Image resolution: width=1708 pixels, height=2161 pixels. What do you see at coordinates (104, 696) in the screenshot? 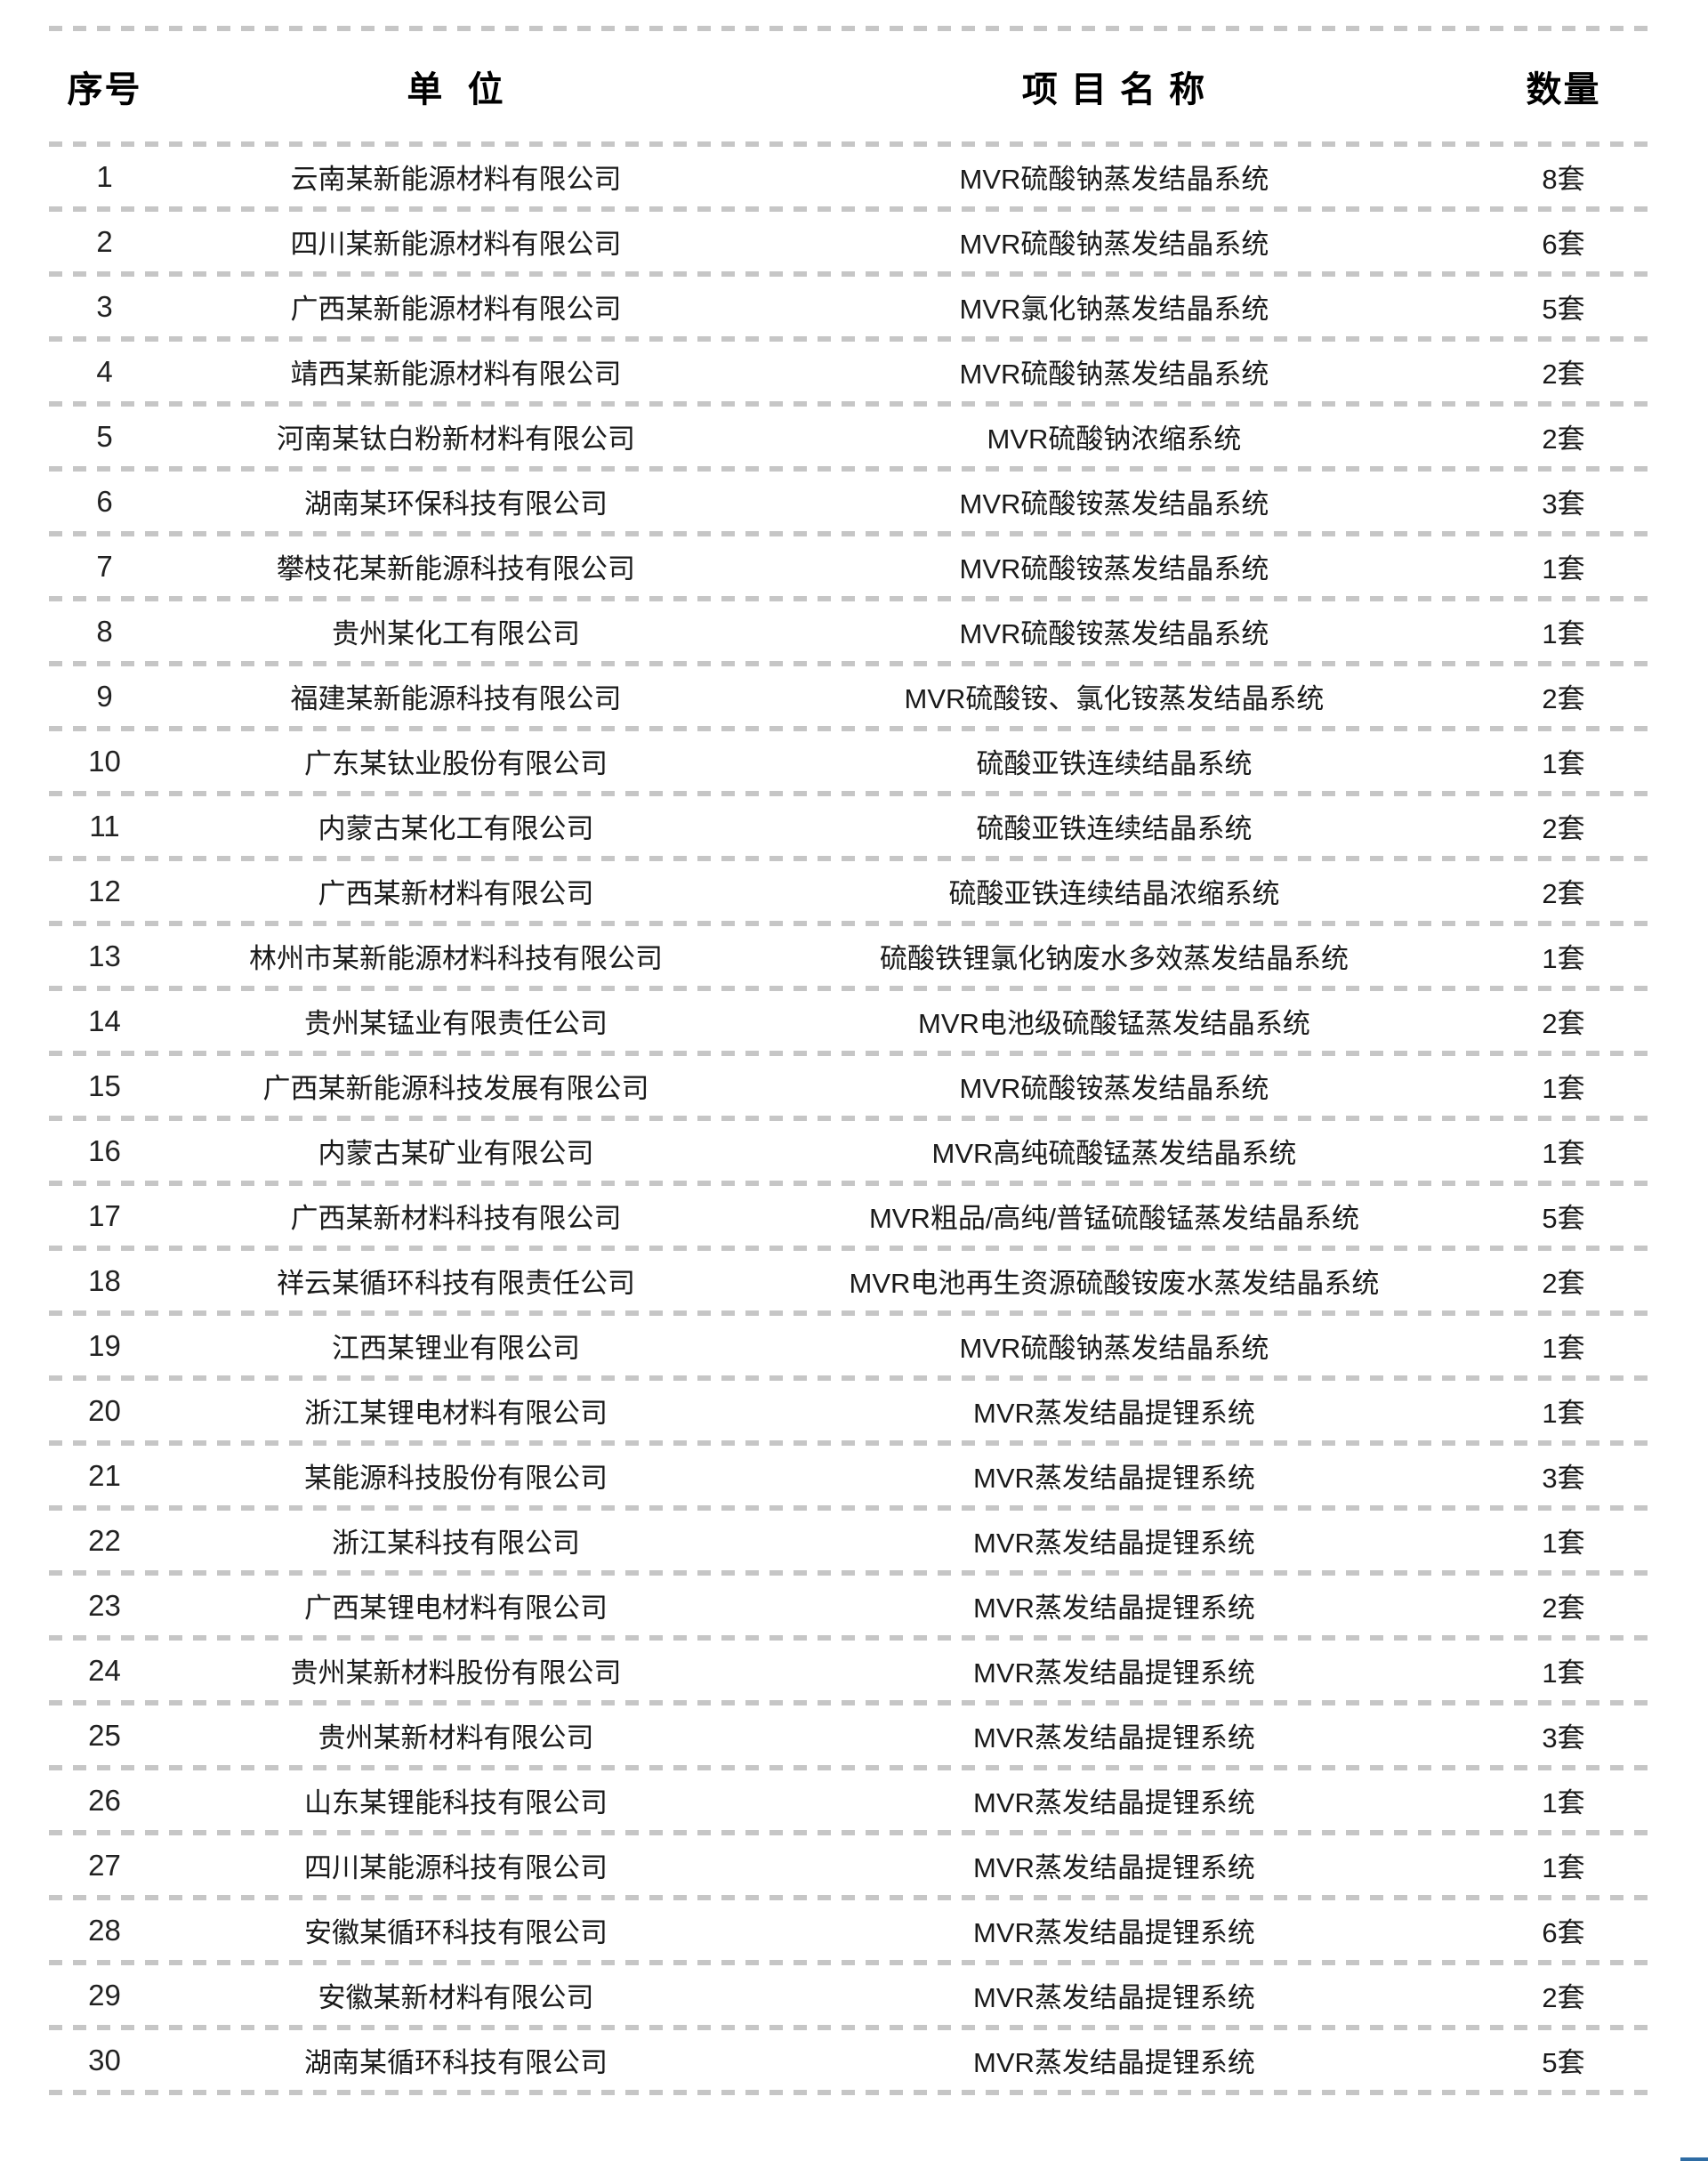
I see `cell-serial: 9` at bounding box center [104, 696].